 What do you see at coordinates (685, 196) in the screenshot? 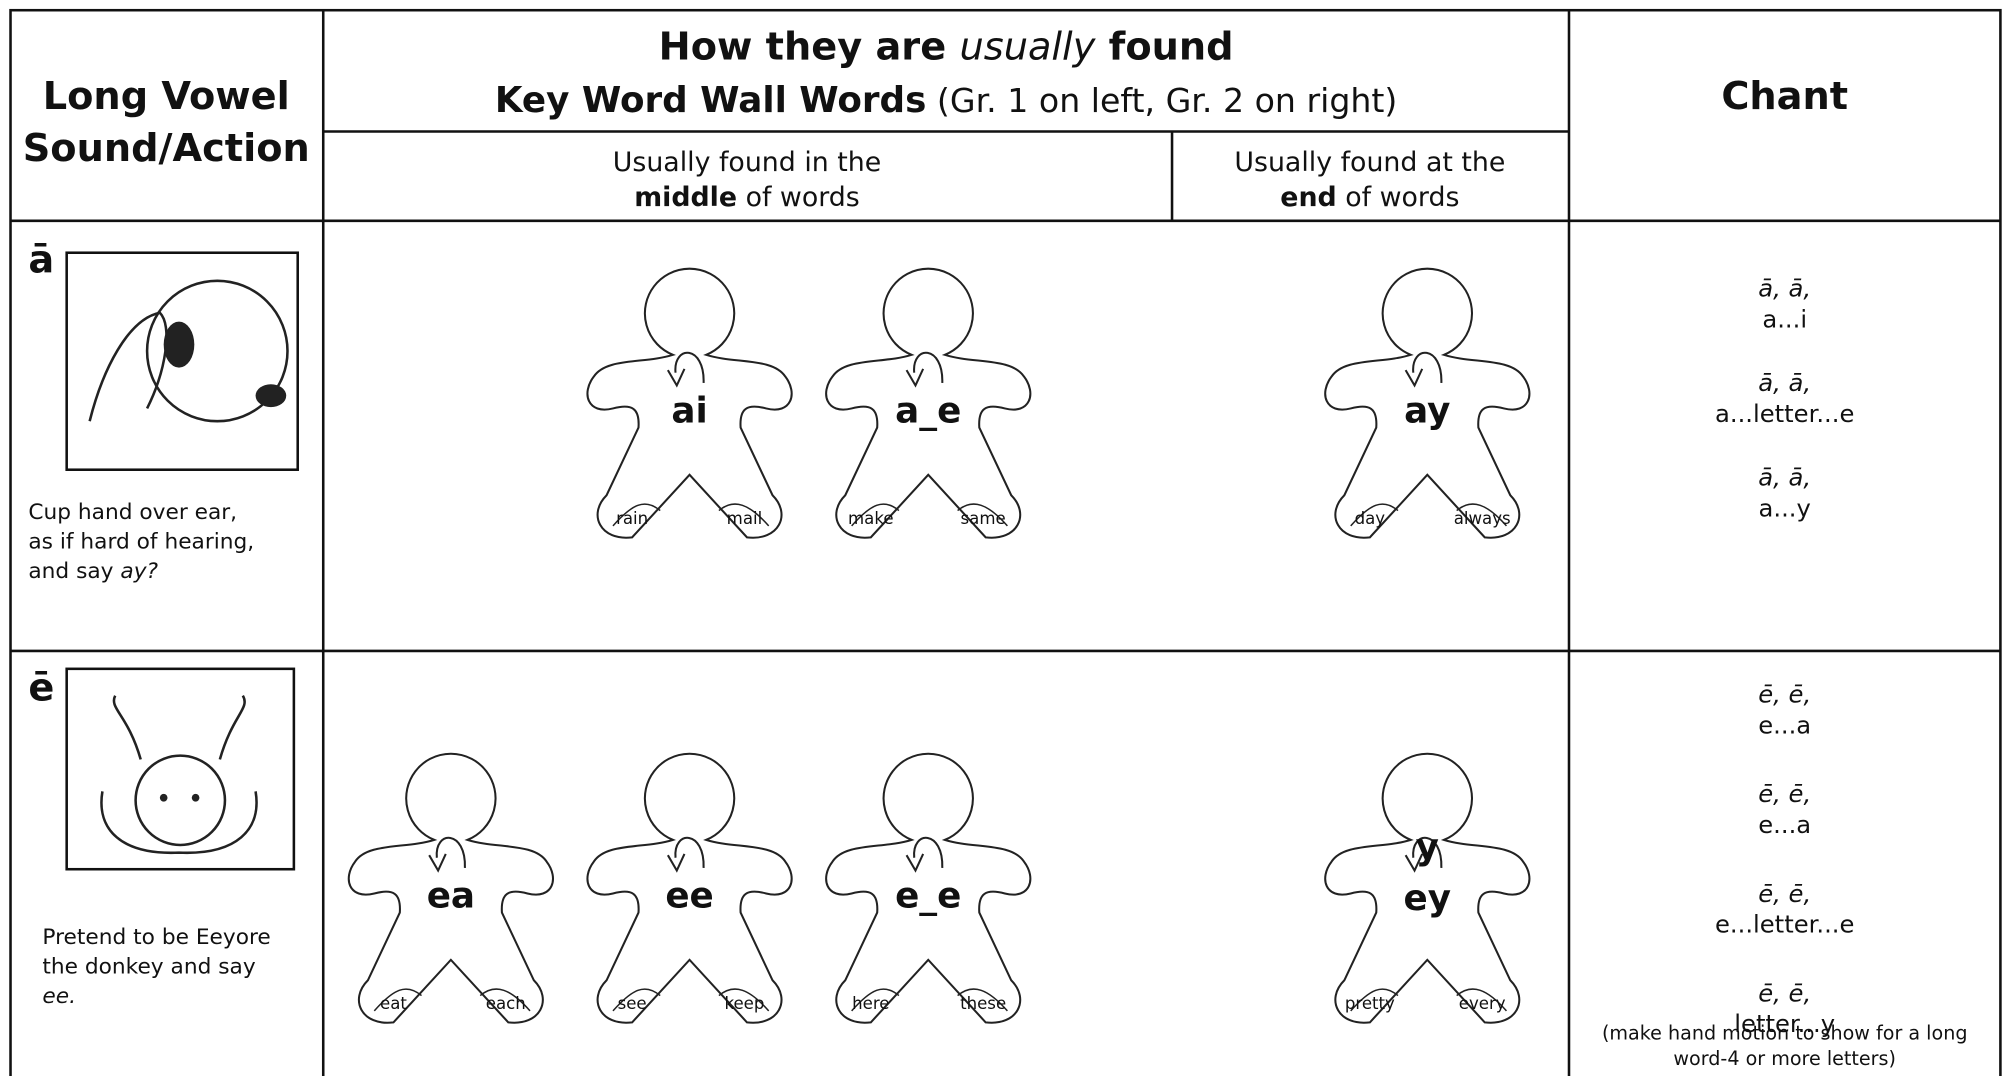
I see `subheader-bold: middle` at bounding box center [685, 196].